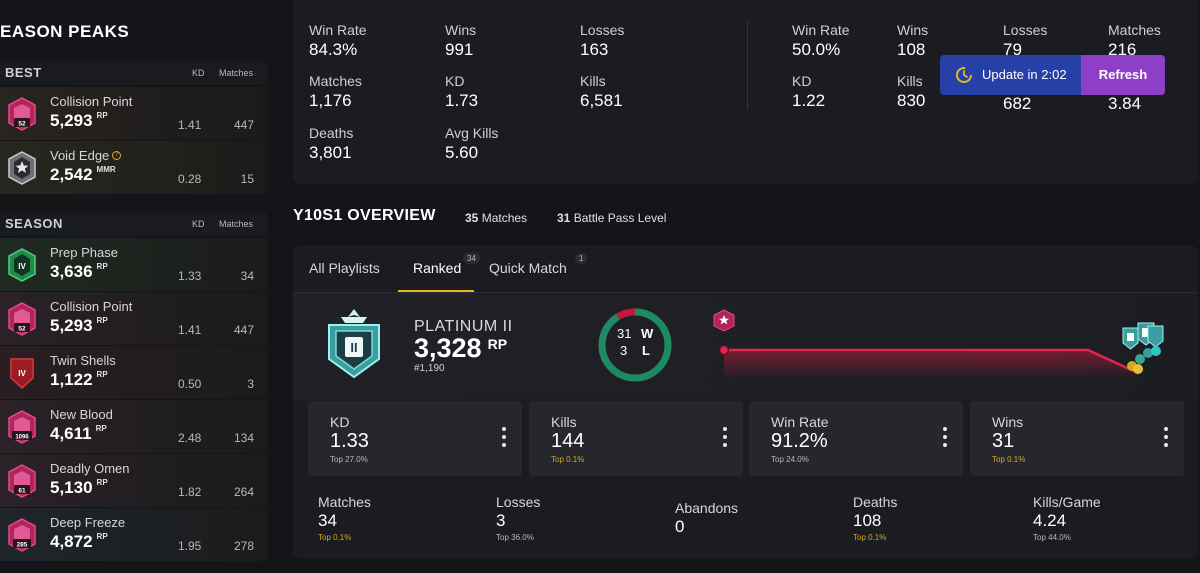  Describe the element at coordinates (243, 492) in the screenshot. I see `matches-value: 264` at that location.